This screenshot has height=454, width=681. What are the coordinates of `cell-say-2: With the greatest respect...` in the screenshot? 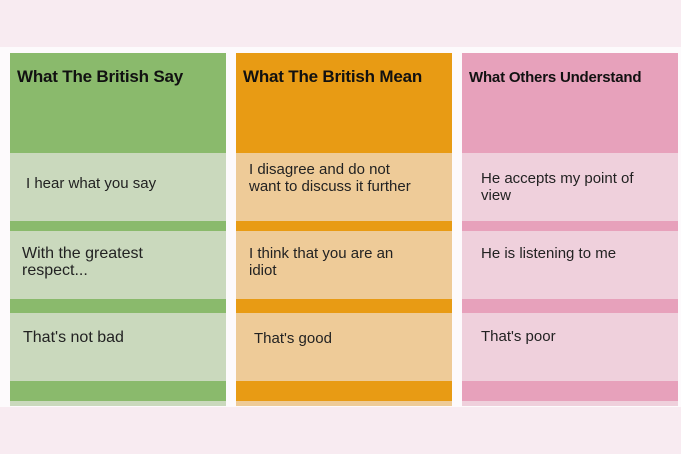 It's located at (118, 265).